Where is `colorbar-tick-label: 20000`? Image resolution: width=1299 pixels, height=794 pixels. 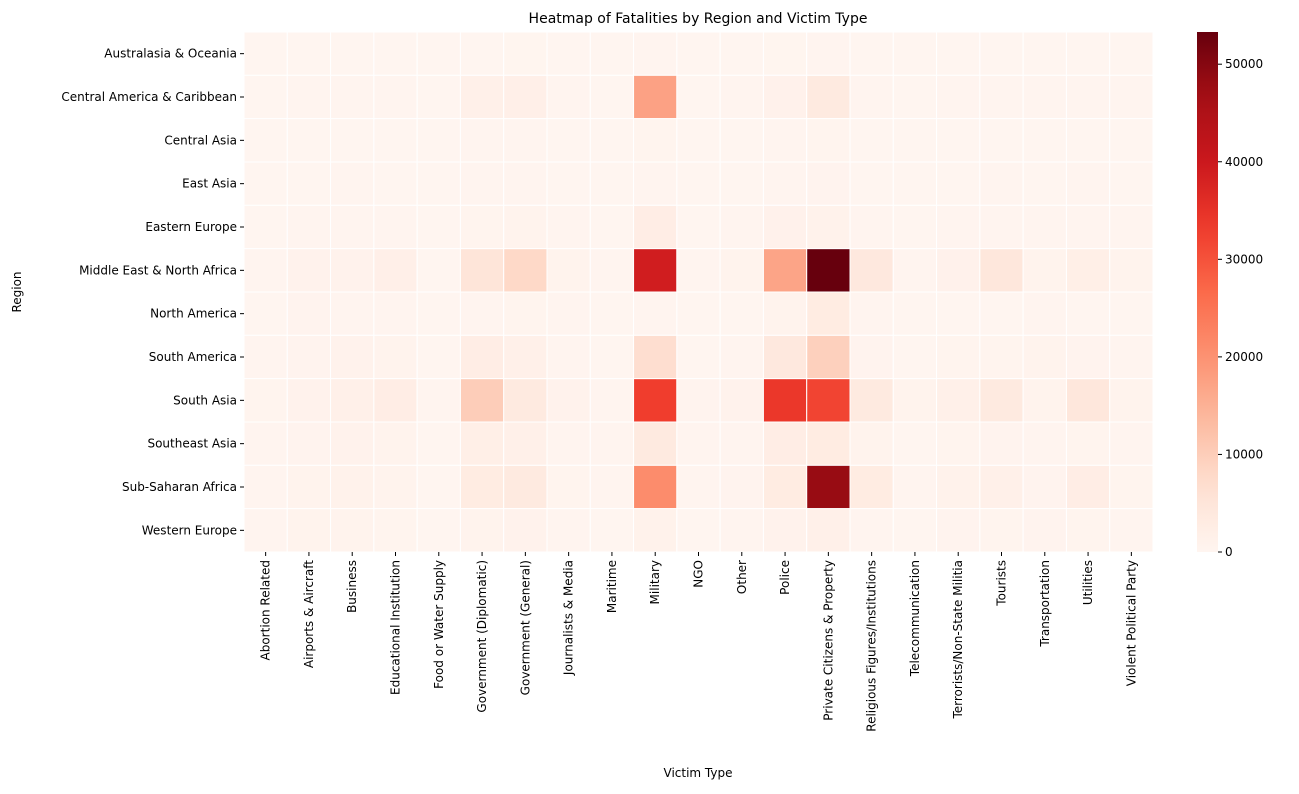
colorbar-tick-label: 20000 is located at coordinates (1244, 357).